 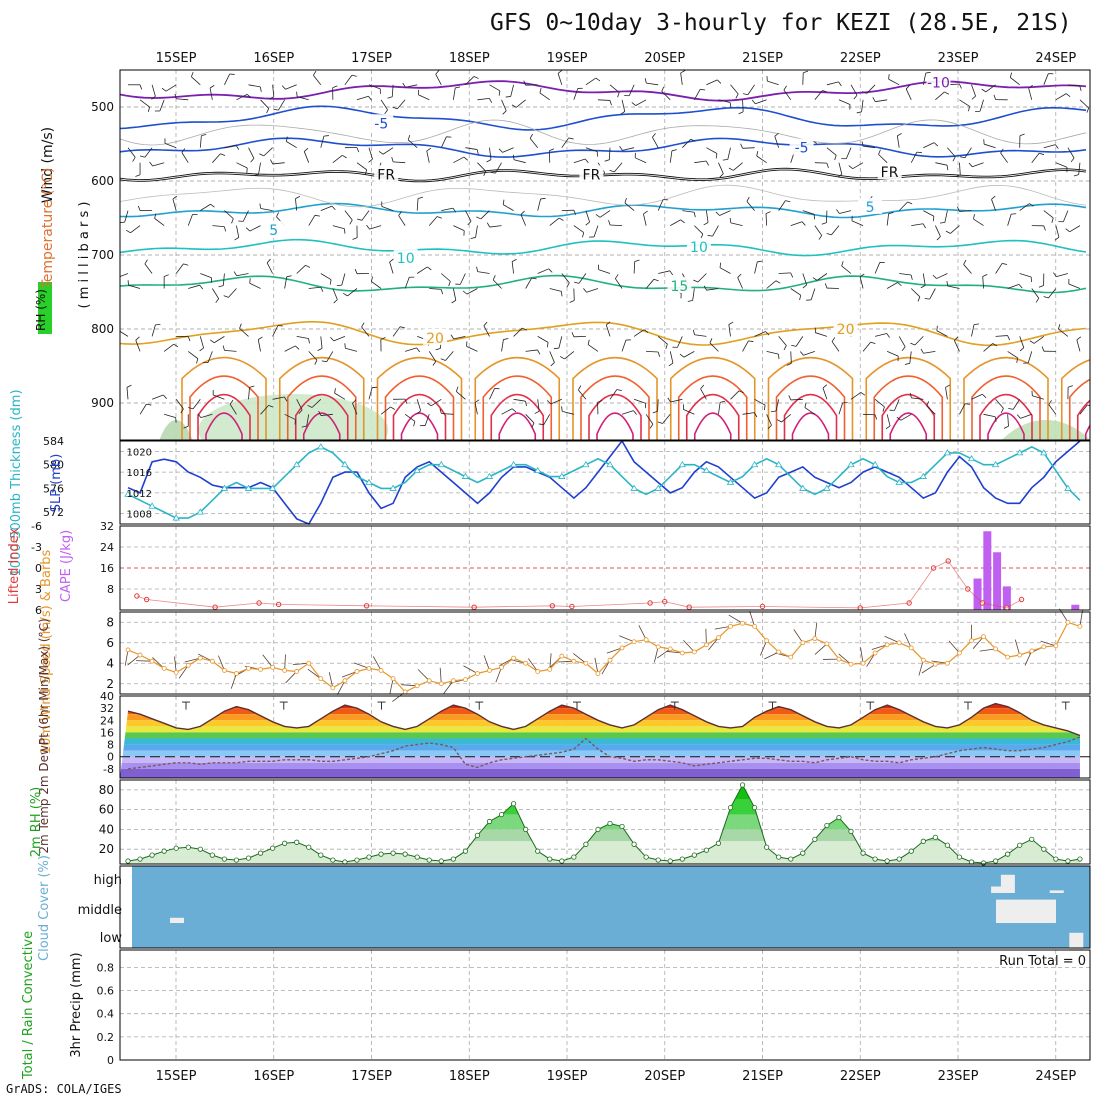 What do you see at coordinates (38, 568) in the screenshot?
I see `ytick-li: 0` at bounding box center [38, 568].